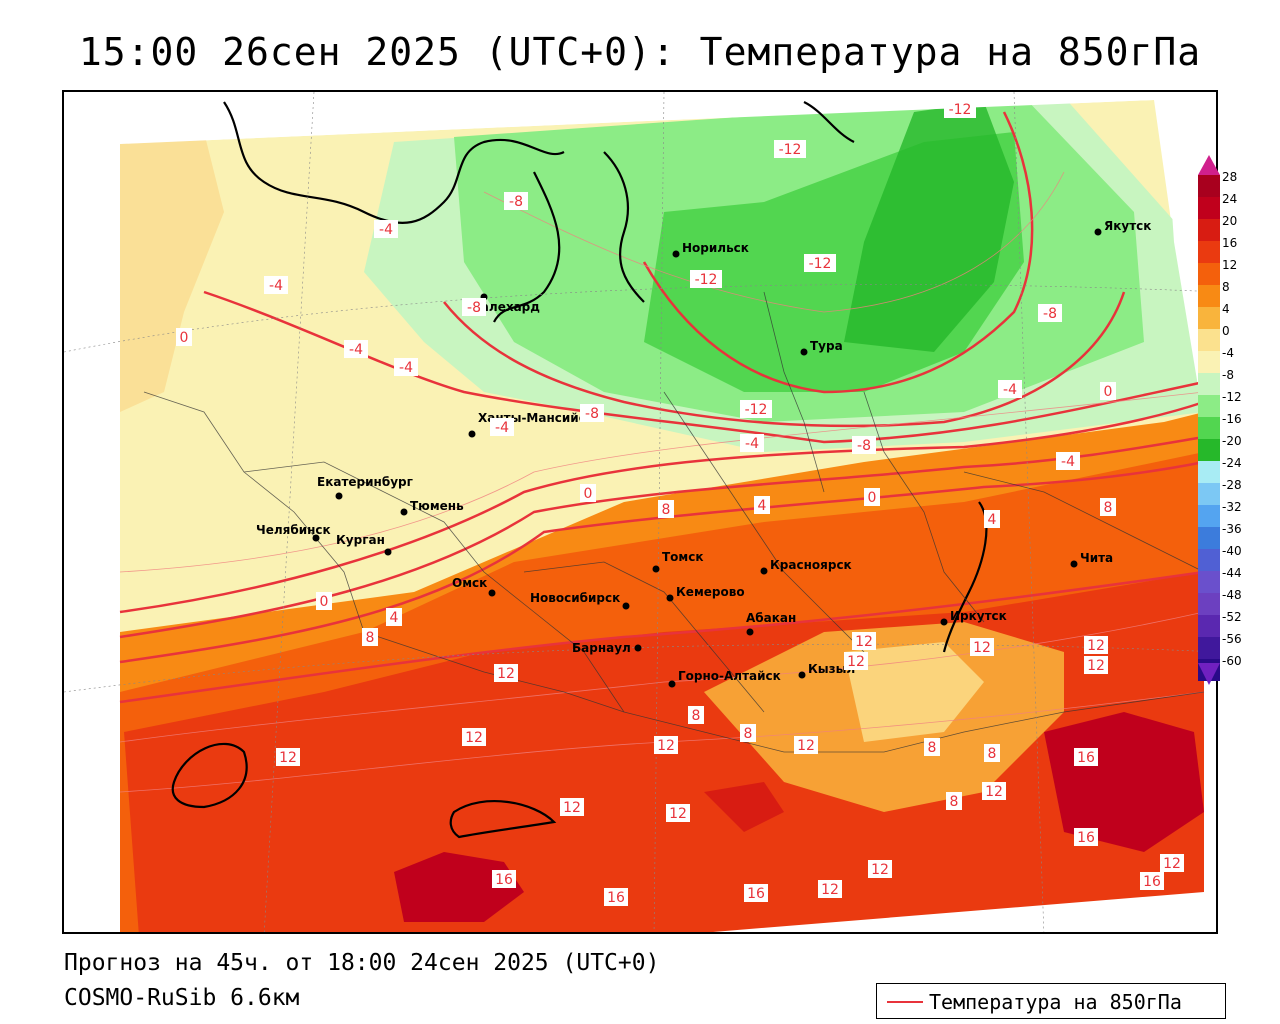 The height and width of the screenshot is (1024, 1280). Describe the element at coordinates (1209, 165) in the screenshot. I see `colorbar-top-arrow` at that location.